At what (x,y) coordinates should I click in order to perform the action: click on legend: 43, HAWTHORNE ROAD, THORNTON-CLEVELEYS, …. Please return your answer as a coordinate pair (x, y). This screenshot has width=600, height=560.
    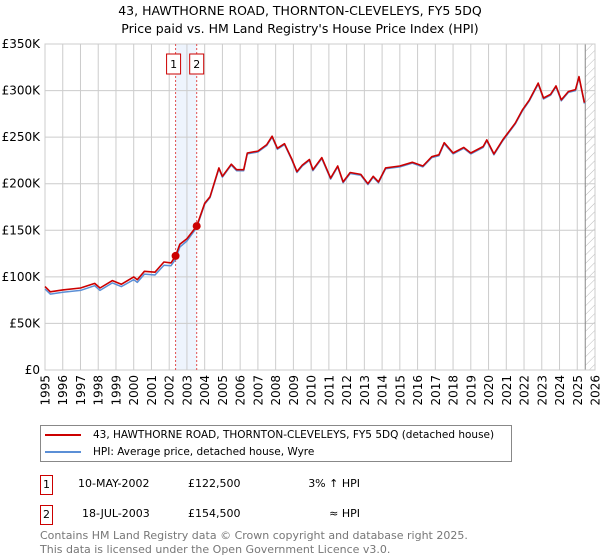
    Looking at the image, I should click on (276, 443).